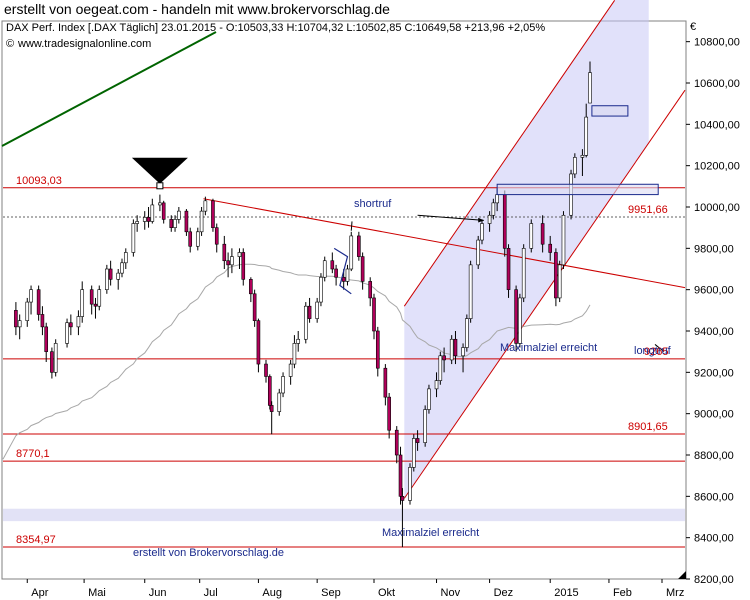 This screenshot has width=750, height=600. I want to click on level-label: 9265, so click(656, 352).